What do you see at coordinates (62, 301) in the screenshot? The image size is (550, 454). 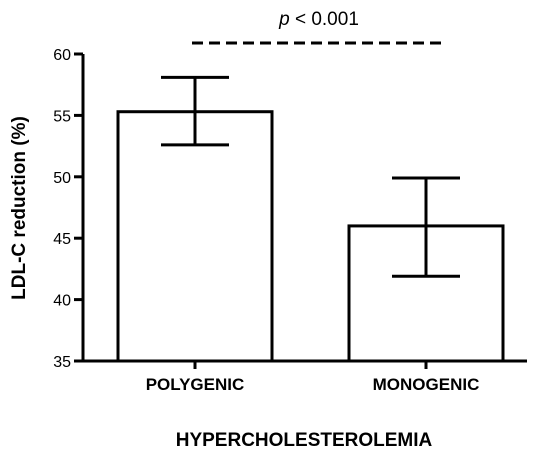 I see `y-tick-label: 40` at bounding box center [62, 301].